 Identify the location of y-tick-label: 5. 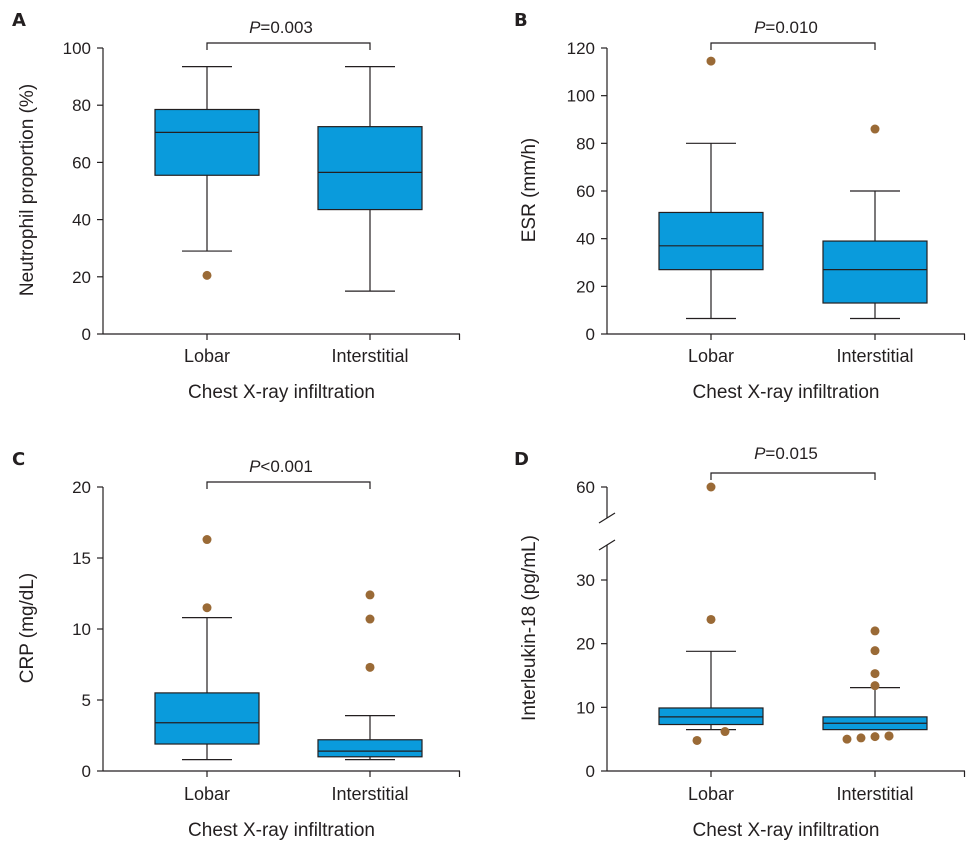
(86, 700).